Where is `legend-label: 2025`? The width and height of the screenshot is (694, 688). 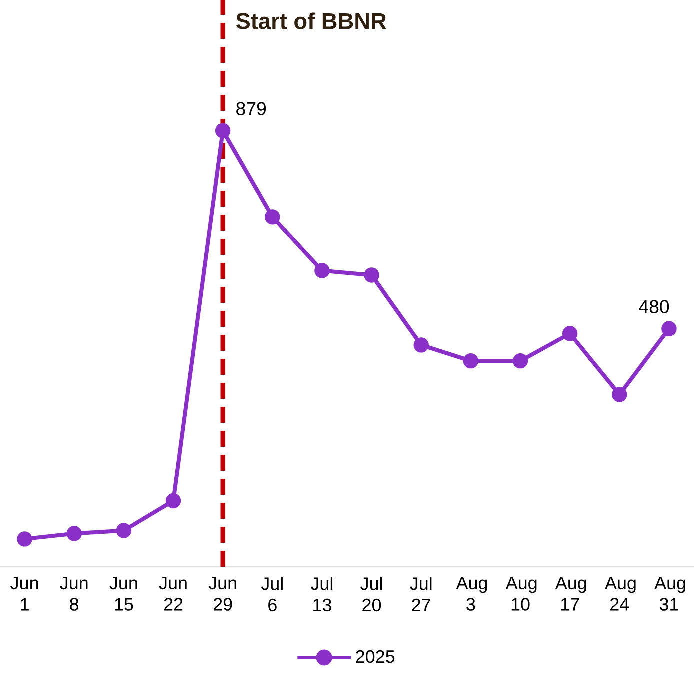
legend-label: 2025 is located at coordinates (375, 657).